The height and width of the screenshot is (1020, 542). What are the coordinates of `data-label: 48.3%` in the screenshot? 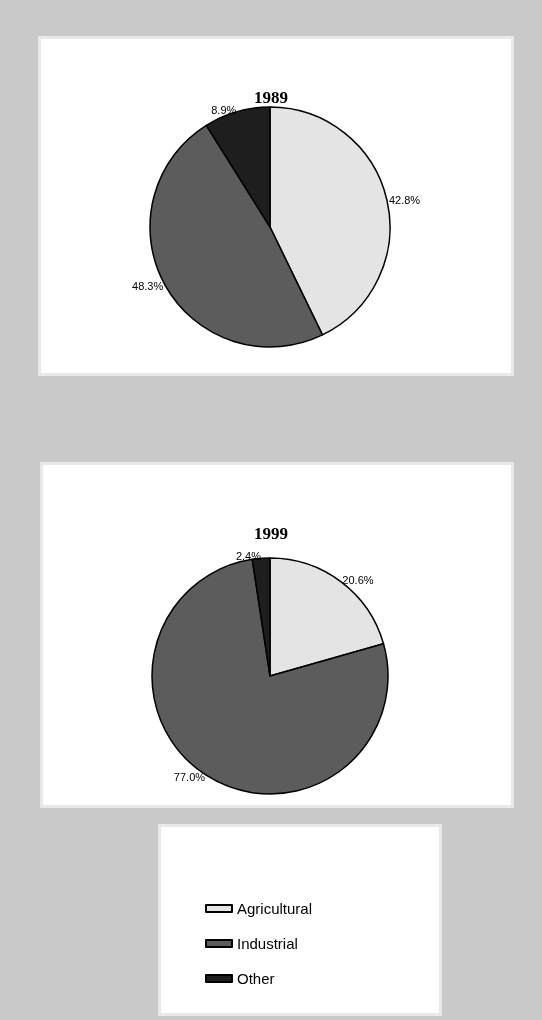 It's located at (148, 286).